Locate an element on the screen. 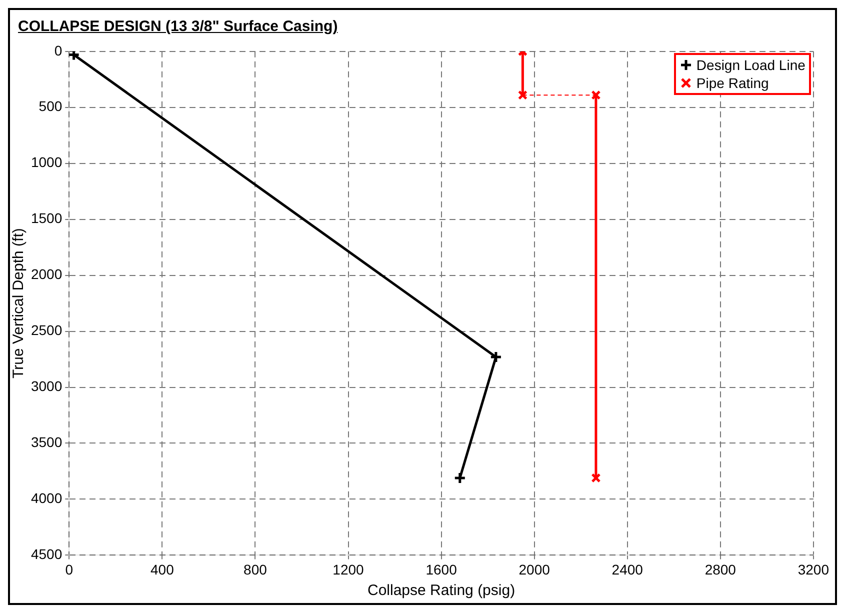  y-tick-label: 3500 is located at coordinates (46, 442).